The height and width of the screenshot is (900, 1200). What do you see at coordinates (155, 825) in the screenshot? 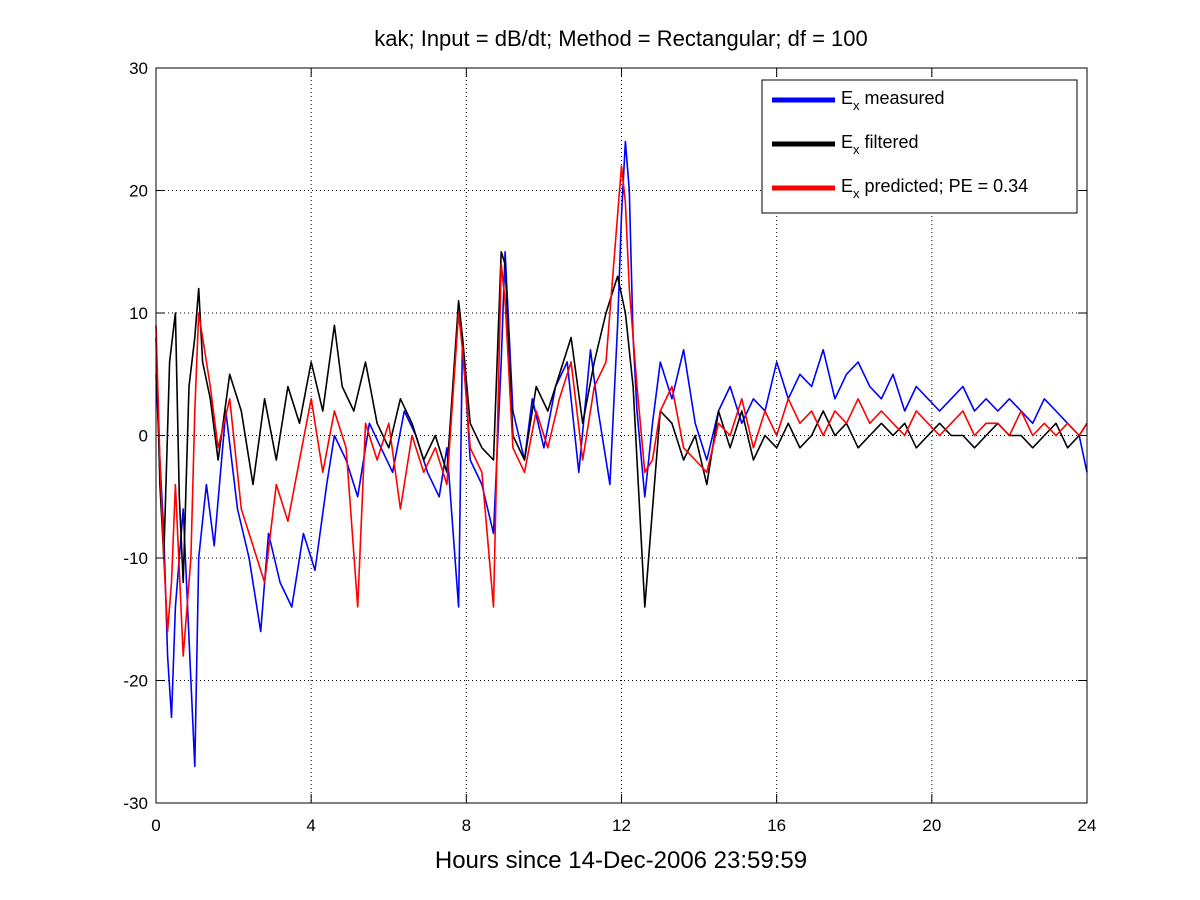
I see `x-tick-label: 0` at bounding box center [155, 825].